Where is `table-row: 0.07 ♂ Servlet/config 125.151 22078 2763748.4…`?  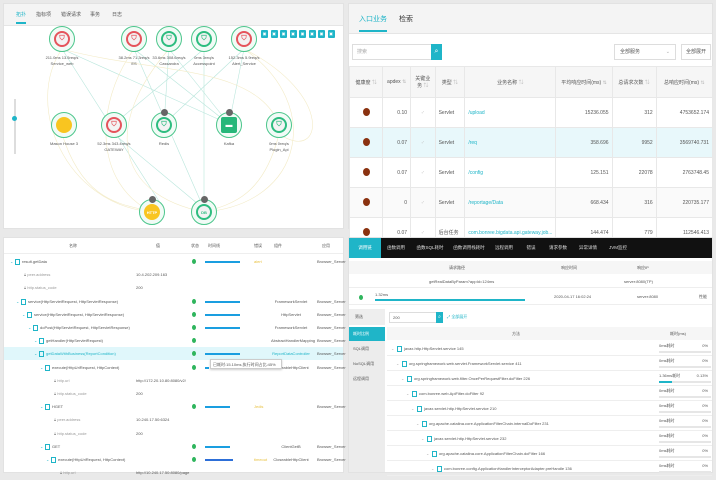 table-row: 0.07 ♂ Servlet/config 125.151 22078 2763748.4… is located at coordinates (531, 172).